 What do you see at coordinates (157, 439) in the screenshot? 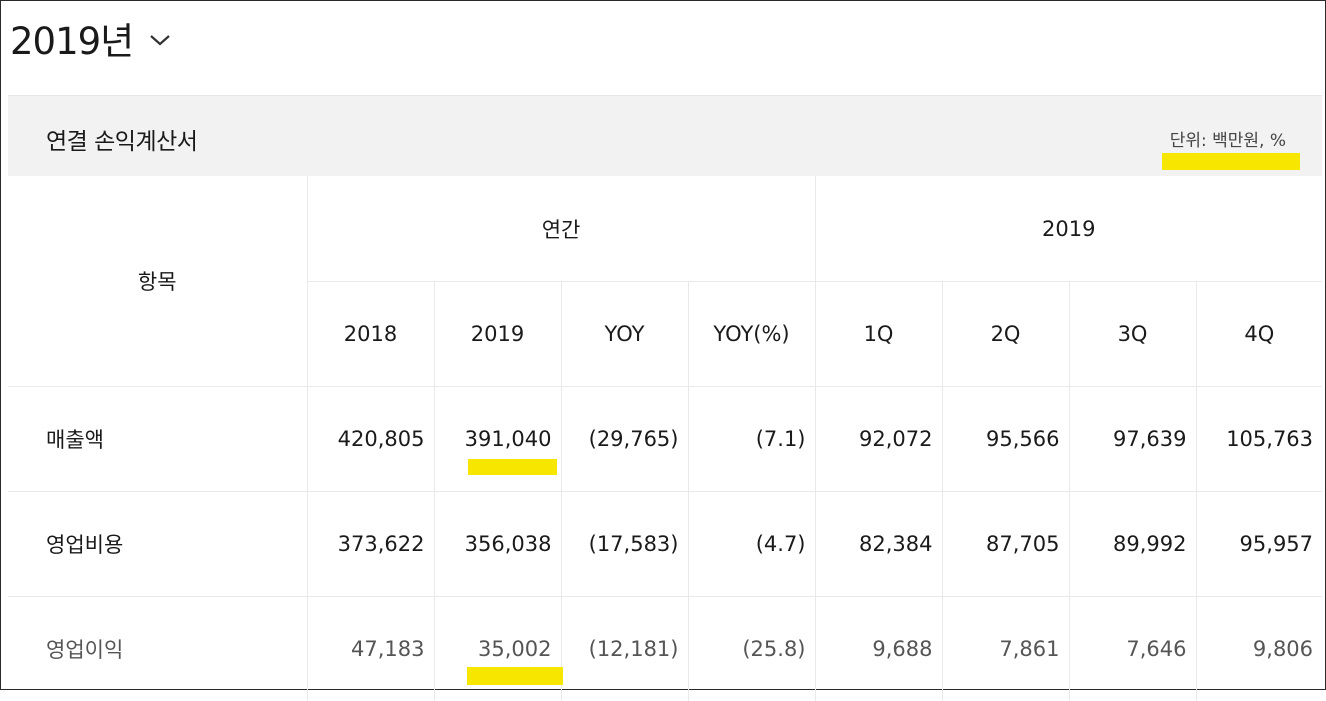
I see `row-label: 매출액` at bounding box center [157, 439].